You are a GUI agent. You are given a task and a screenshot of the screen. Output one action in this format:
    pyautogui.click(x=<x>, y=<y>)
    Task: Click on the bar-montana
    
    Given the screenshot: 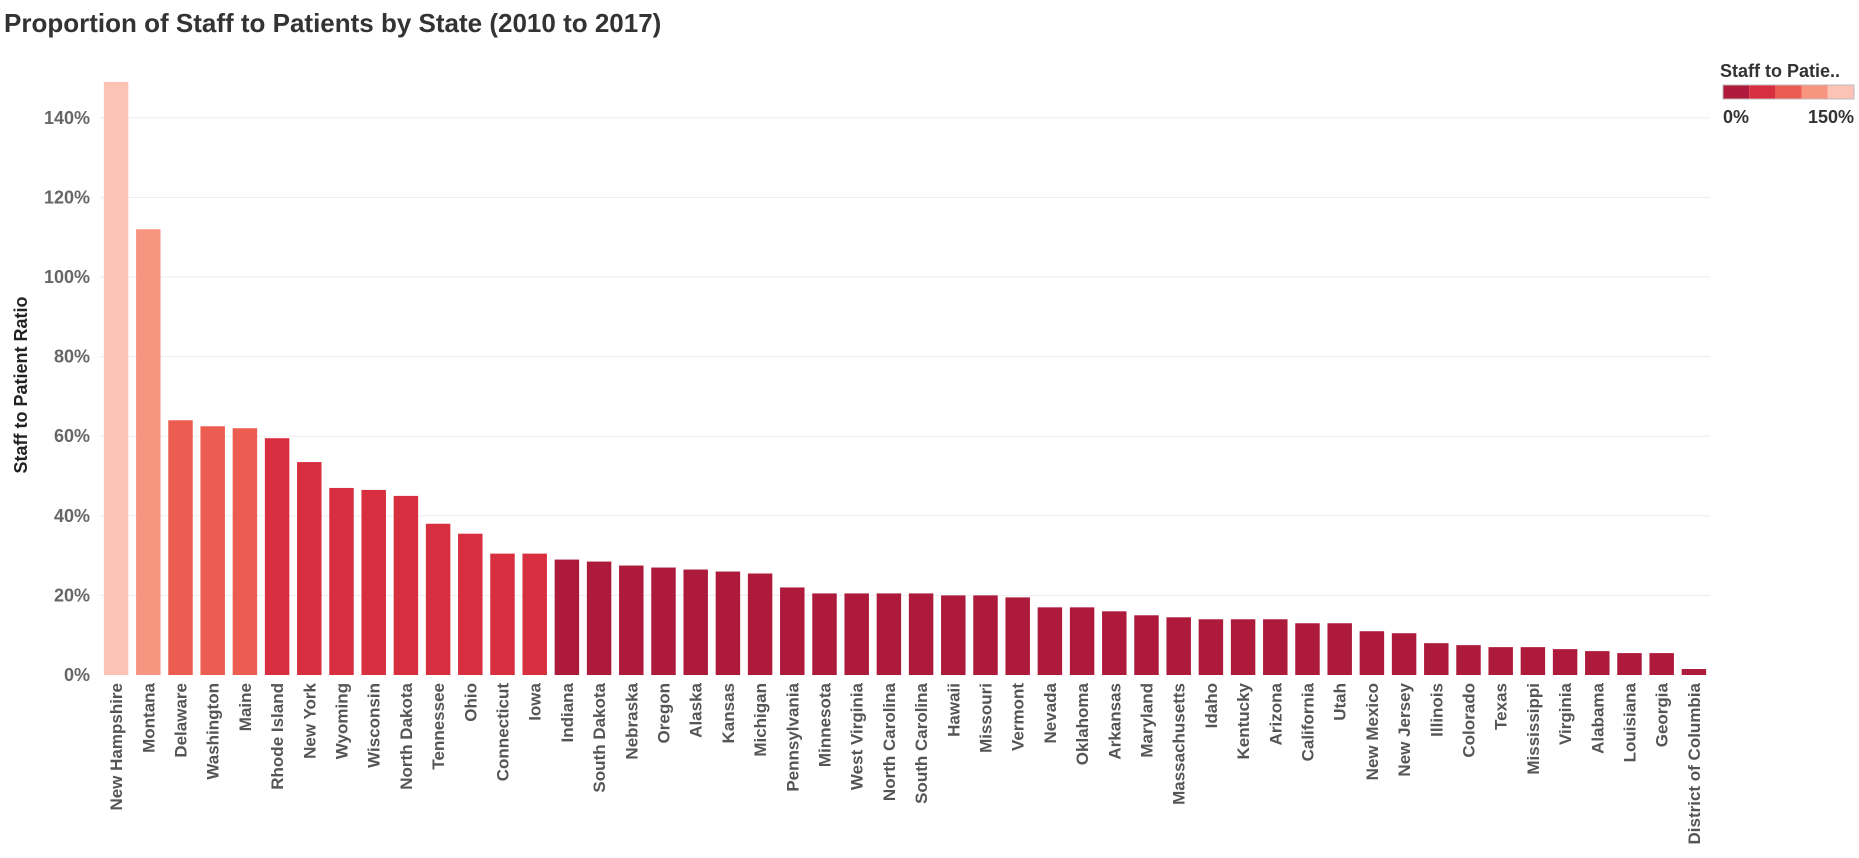 What is the action you would take?
    pyautogui.click(x=148, y=452)
    